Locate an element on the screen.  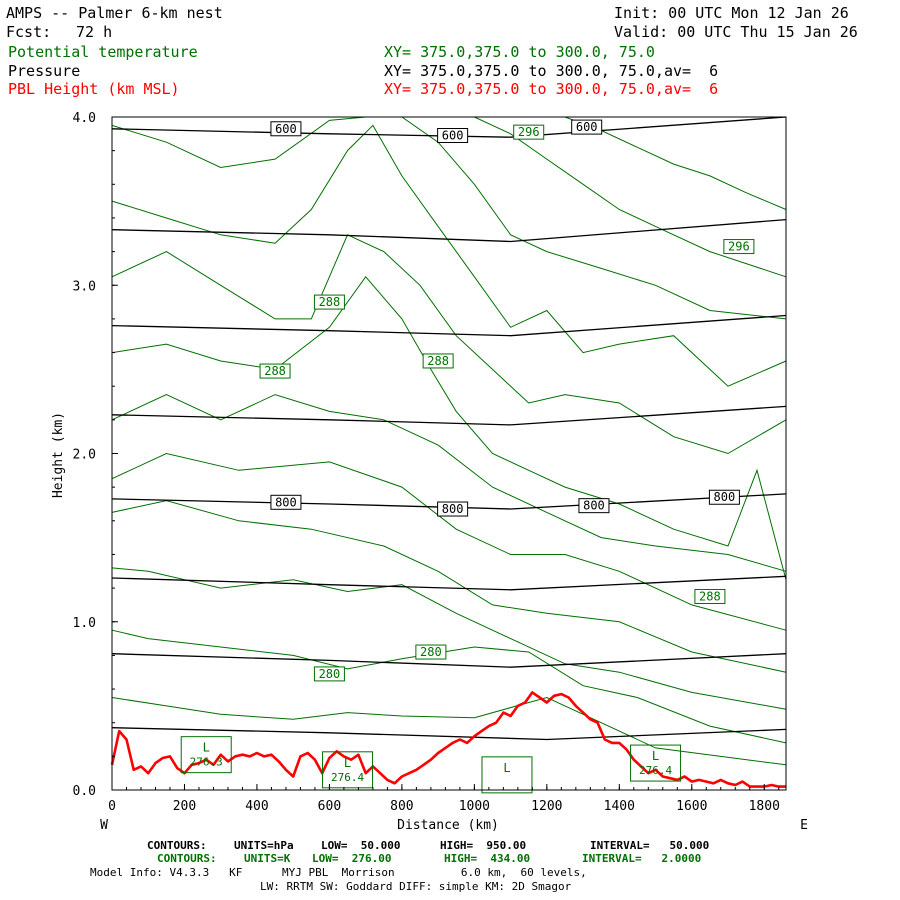
low-marker-value: 276.4 is located at coordinates (347, 777).